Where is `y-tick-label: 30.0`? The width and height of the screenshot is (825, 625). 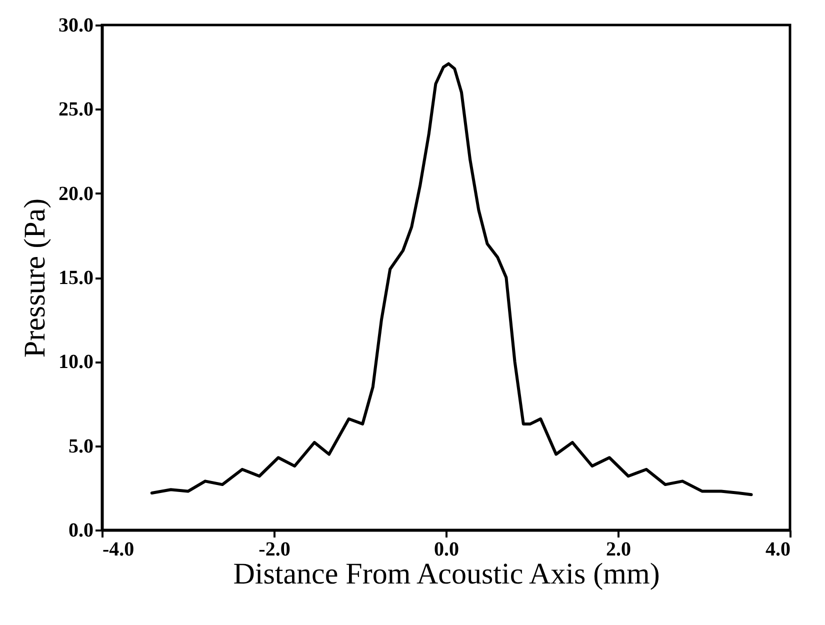 y-tick-label: 30.0 is located at coordinates (76, 25).